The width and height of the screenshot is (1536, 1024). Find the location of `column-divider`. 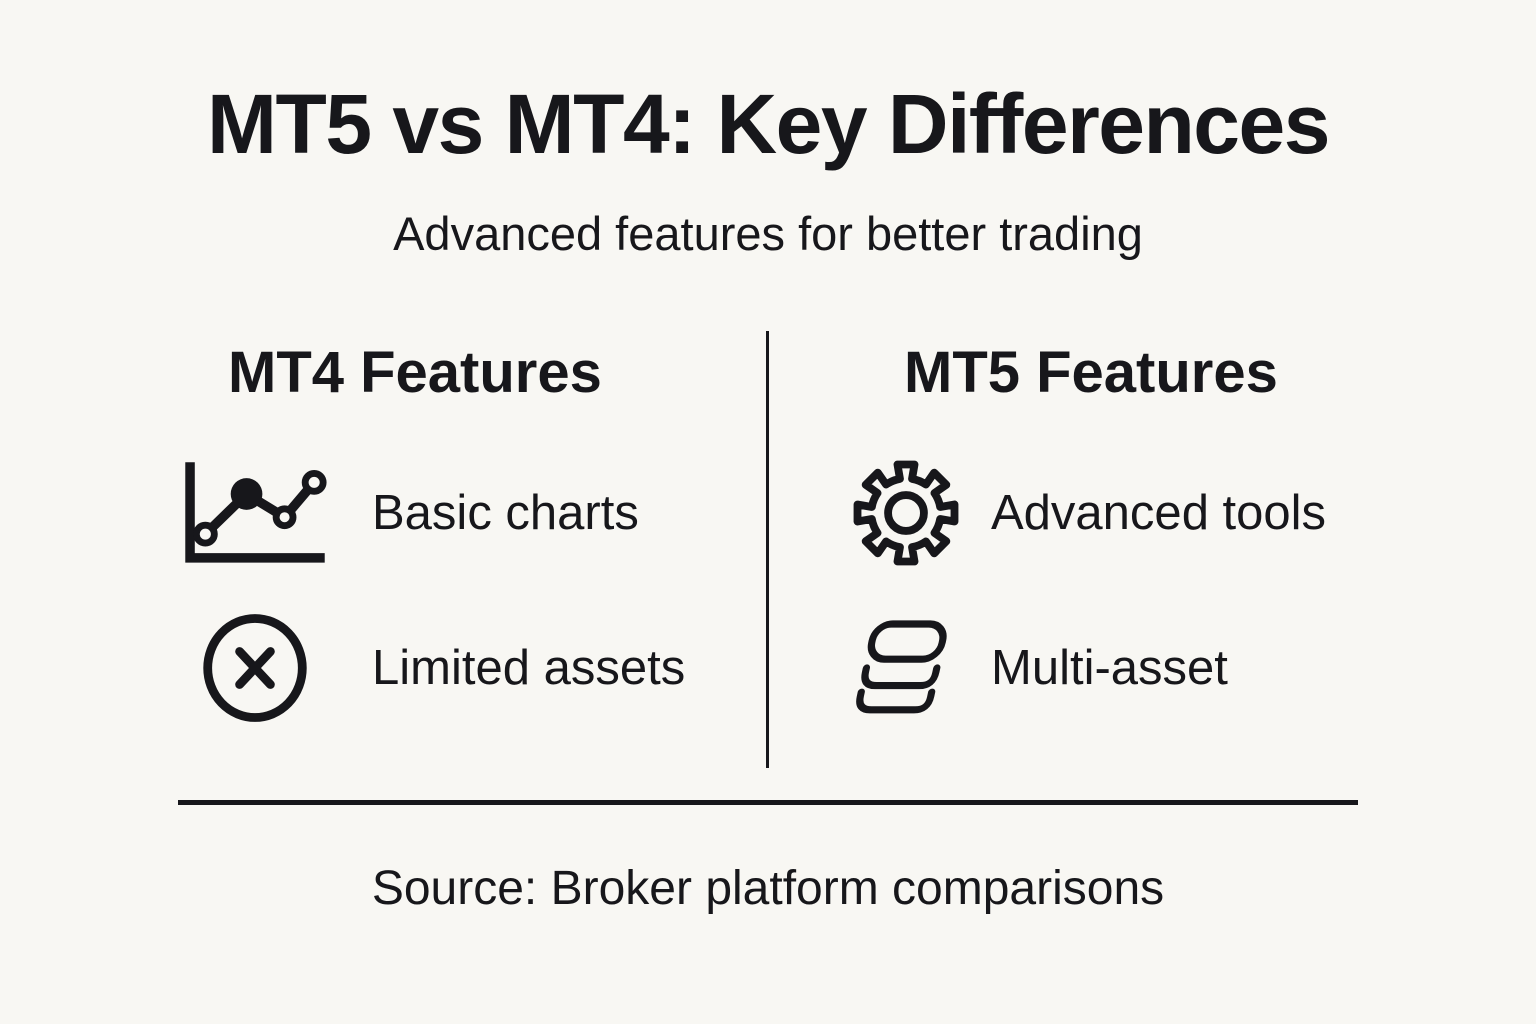

column-divider is located at coordinates (767, 549).